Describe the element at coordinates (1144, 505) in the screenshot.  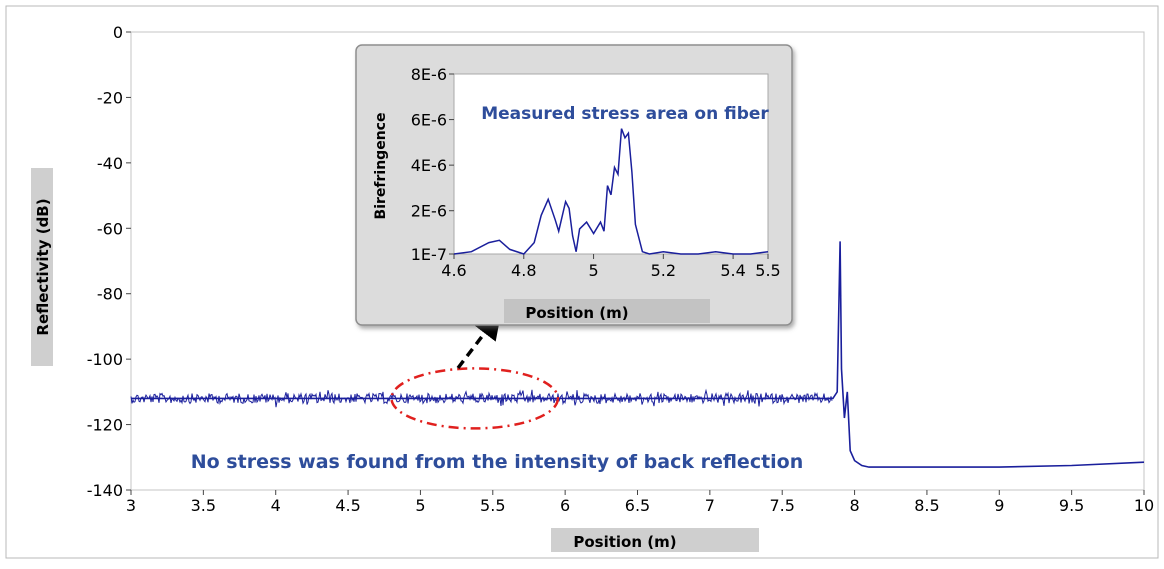
I see `main-xtick-label: 10` at that location.